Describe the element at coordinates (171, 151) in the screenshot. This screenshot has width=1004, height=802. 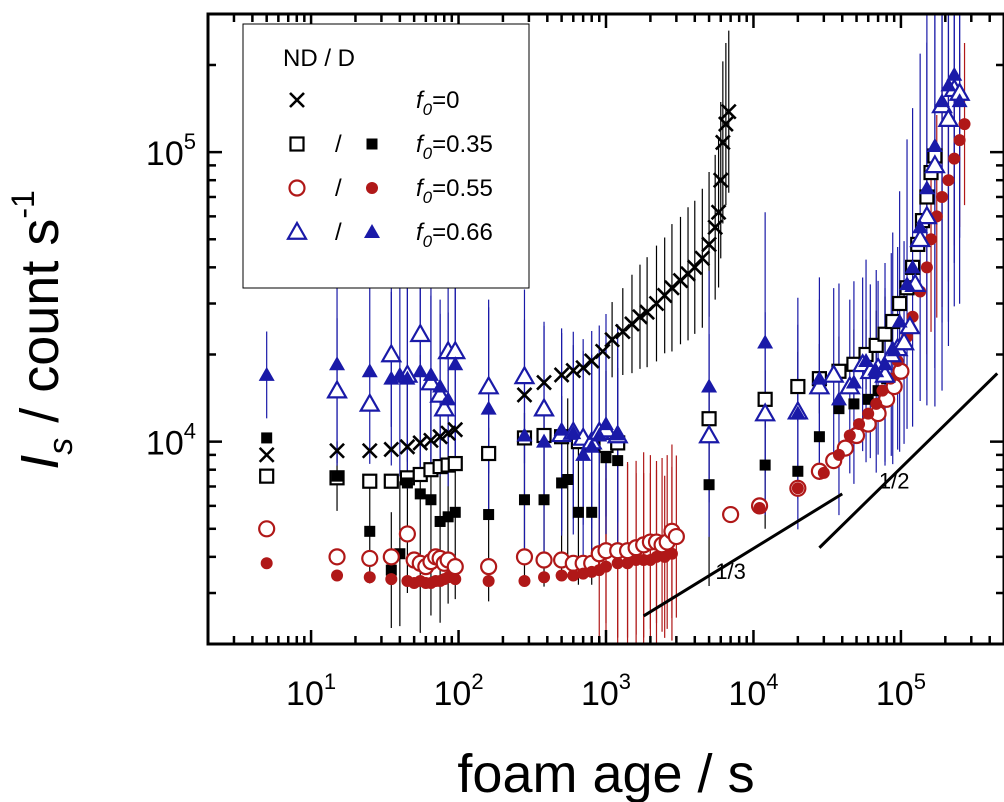
I see `y-tick-label: 105` at that location.